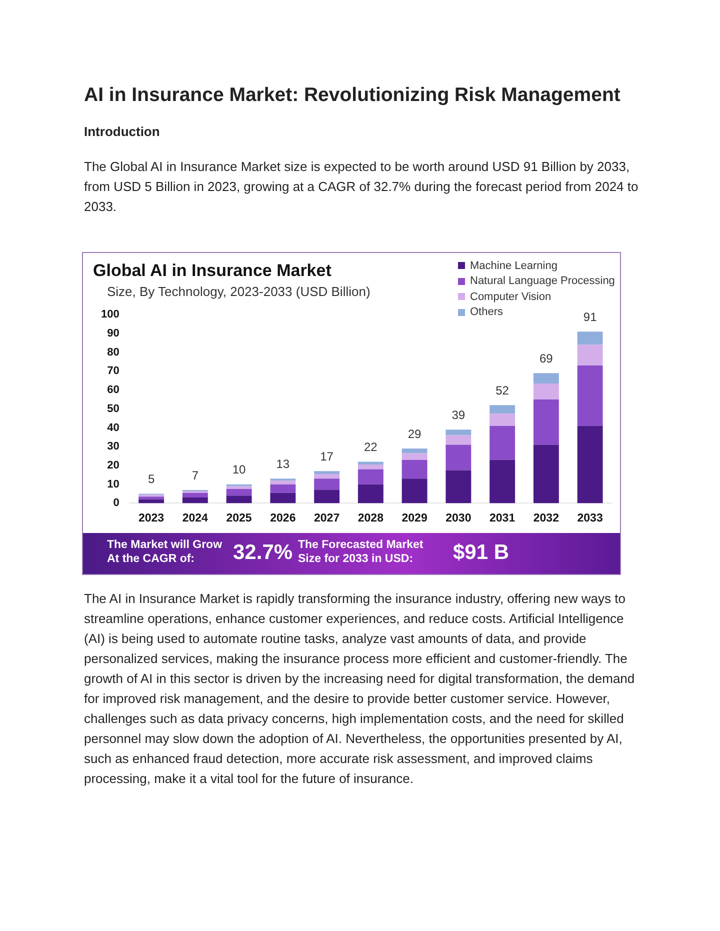 Image resolution: width=720 pixels, height=931 pixels. I want to click on legend-label: Others, so click(487, 312).